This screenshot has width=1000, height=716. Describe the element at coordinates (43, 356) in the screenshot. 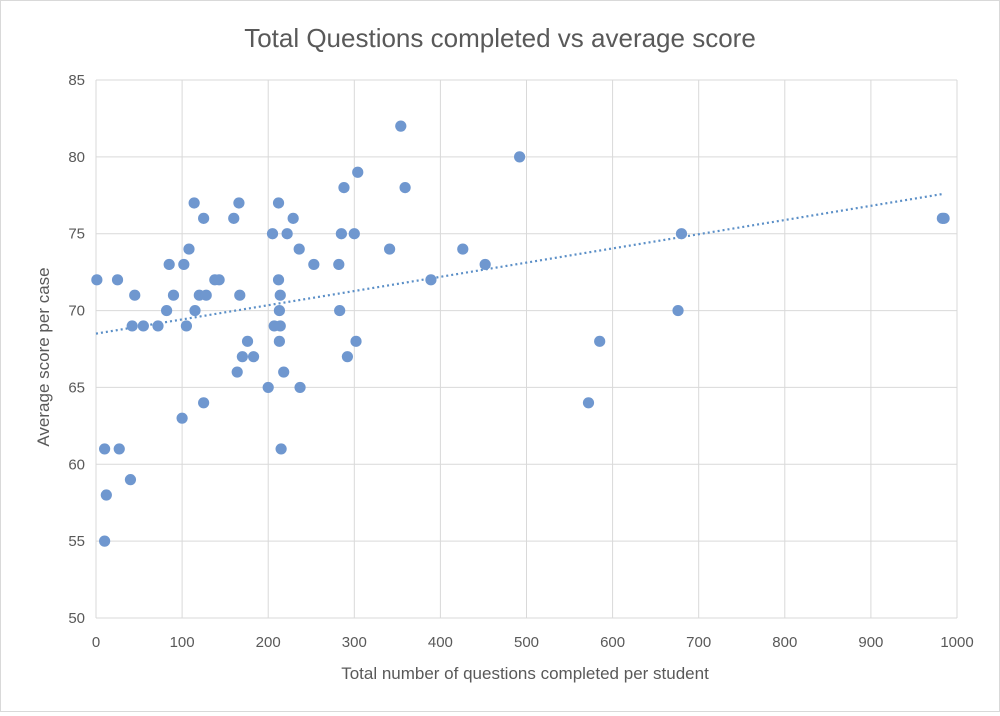

I see `y-axis-title: Average score per case` at that location.